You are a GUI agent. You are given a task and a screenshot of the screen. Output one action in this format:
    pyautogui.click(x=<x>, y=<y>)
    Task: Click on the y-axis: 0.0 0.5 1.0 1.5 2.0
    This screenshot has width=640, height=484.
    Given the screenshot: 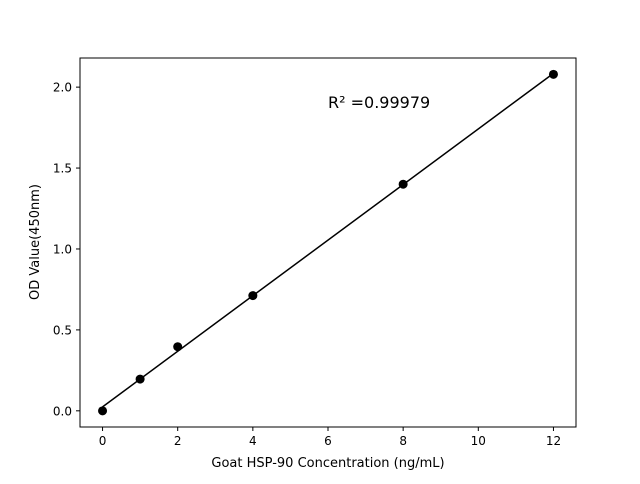 What is the action you would take?
    pyautogui.click(x=66, y=249)
    